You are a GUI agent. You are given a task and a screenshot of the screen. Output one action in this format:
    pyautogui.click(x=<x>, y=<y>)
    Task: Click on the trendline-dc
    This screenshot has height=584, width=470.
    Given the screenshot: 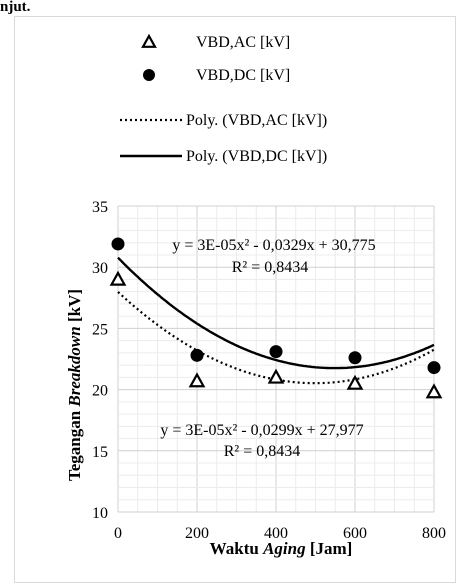 What is the action you would take?
    pyautogui.click(x=276, y=313)
    